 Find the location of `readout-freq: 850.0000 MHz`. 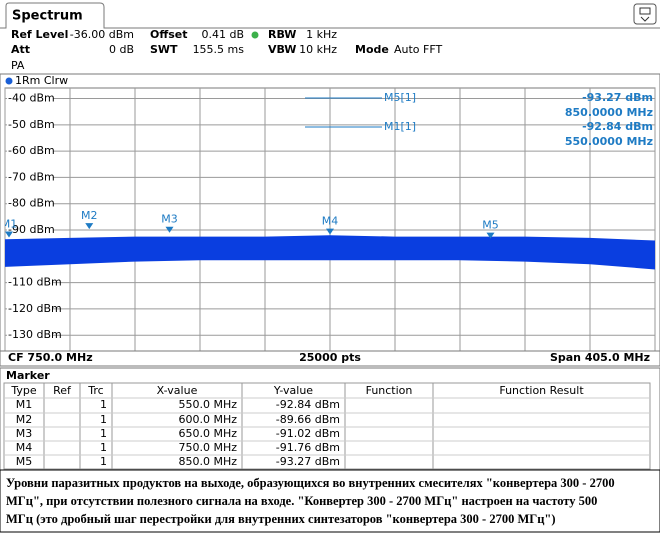

readout-freq: 850.0000 MHz is located at coordinates (609, 112).